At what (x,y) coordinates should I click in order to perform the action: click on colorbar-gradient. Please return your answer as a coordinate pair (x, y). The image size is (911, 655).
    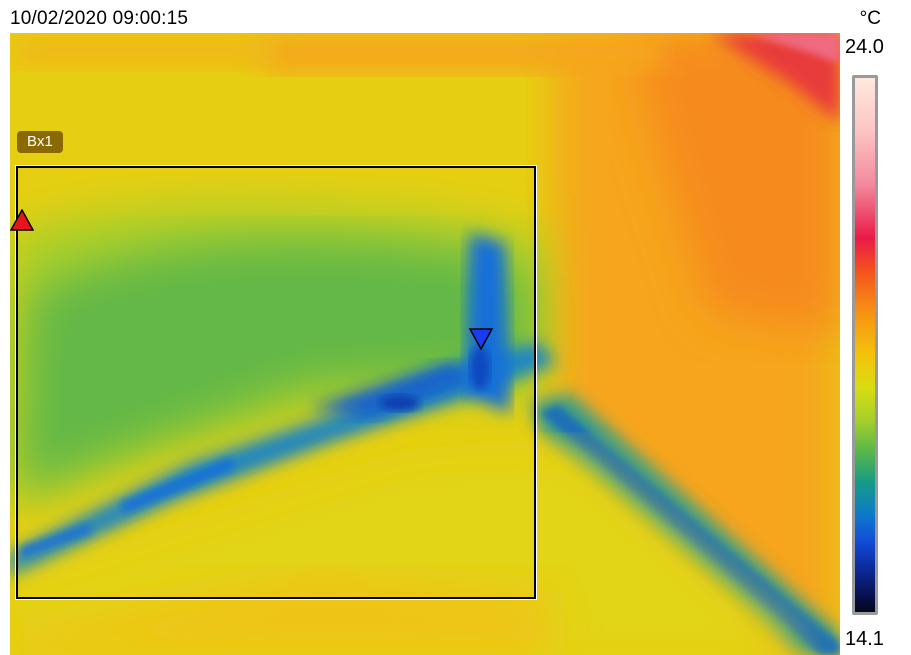
    Looking at the image, I should click on (865, 345).